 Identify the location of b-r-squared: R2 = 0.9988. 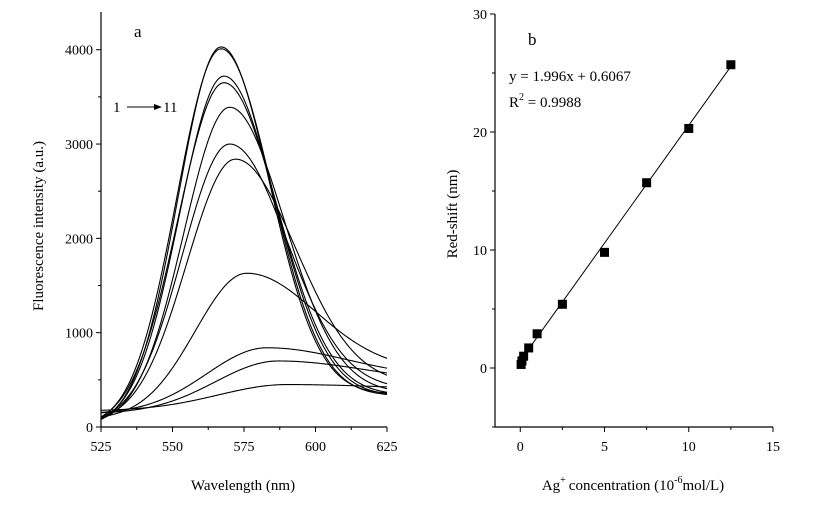
(545, 101).